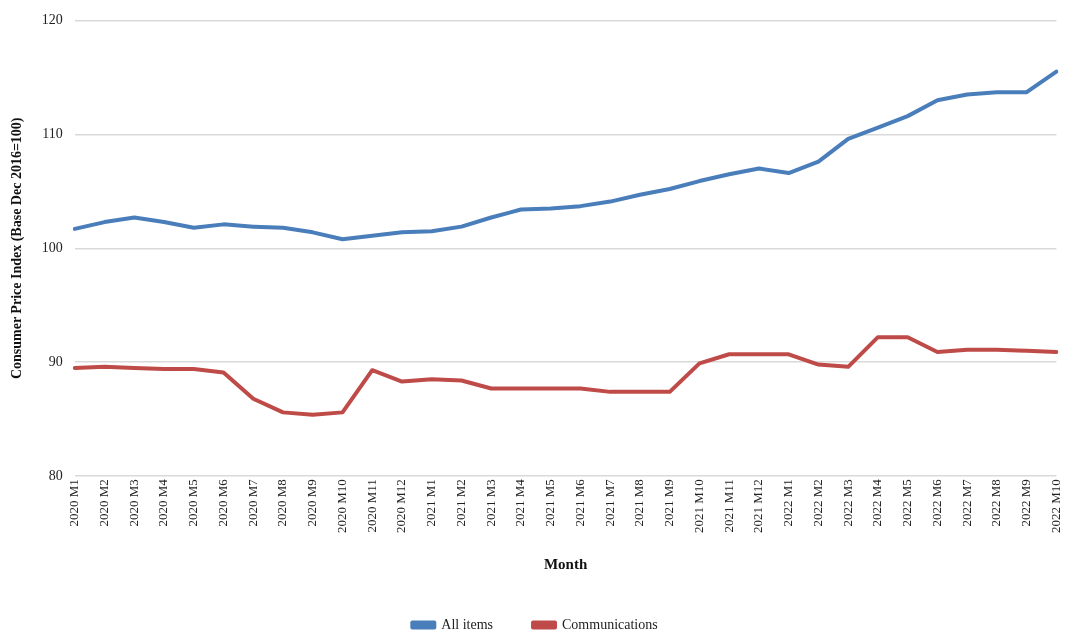 This screenshot has height=644, width=1075. Describe the element at coordinates (222, 502) in the screenshot. I see `x-tick-label: 2020 M6` at that location.